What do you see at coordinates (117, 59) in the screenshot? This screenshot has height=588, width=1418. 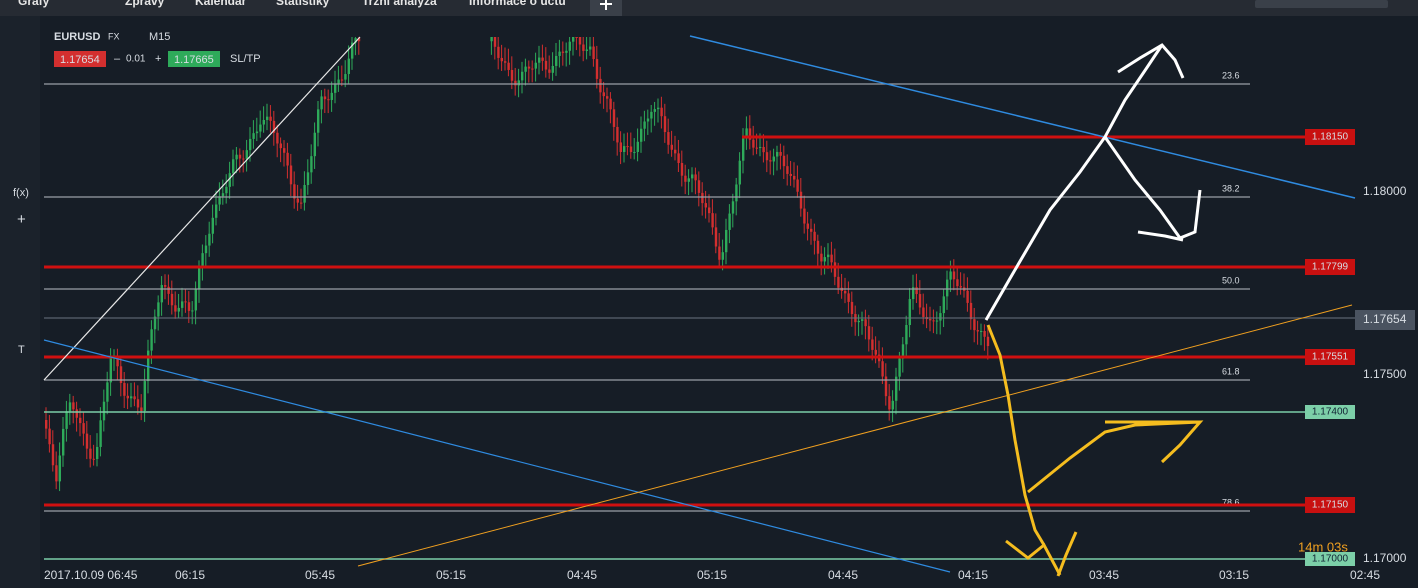 I see `minus: –` at bounding box center [117, 59].